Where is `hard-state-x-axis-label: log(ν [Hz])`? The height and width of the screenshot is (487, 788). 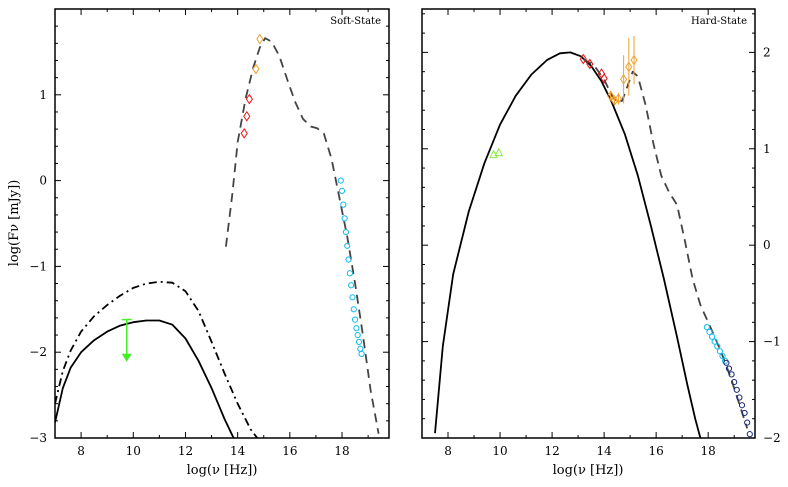
hard-state-x-axis-label: log(ν [Hz]) is located at coordinates (588, 470).